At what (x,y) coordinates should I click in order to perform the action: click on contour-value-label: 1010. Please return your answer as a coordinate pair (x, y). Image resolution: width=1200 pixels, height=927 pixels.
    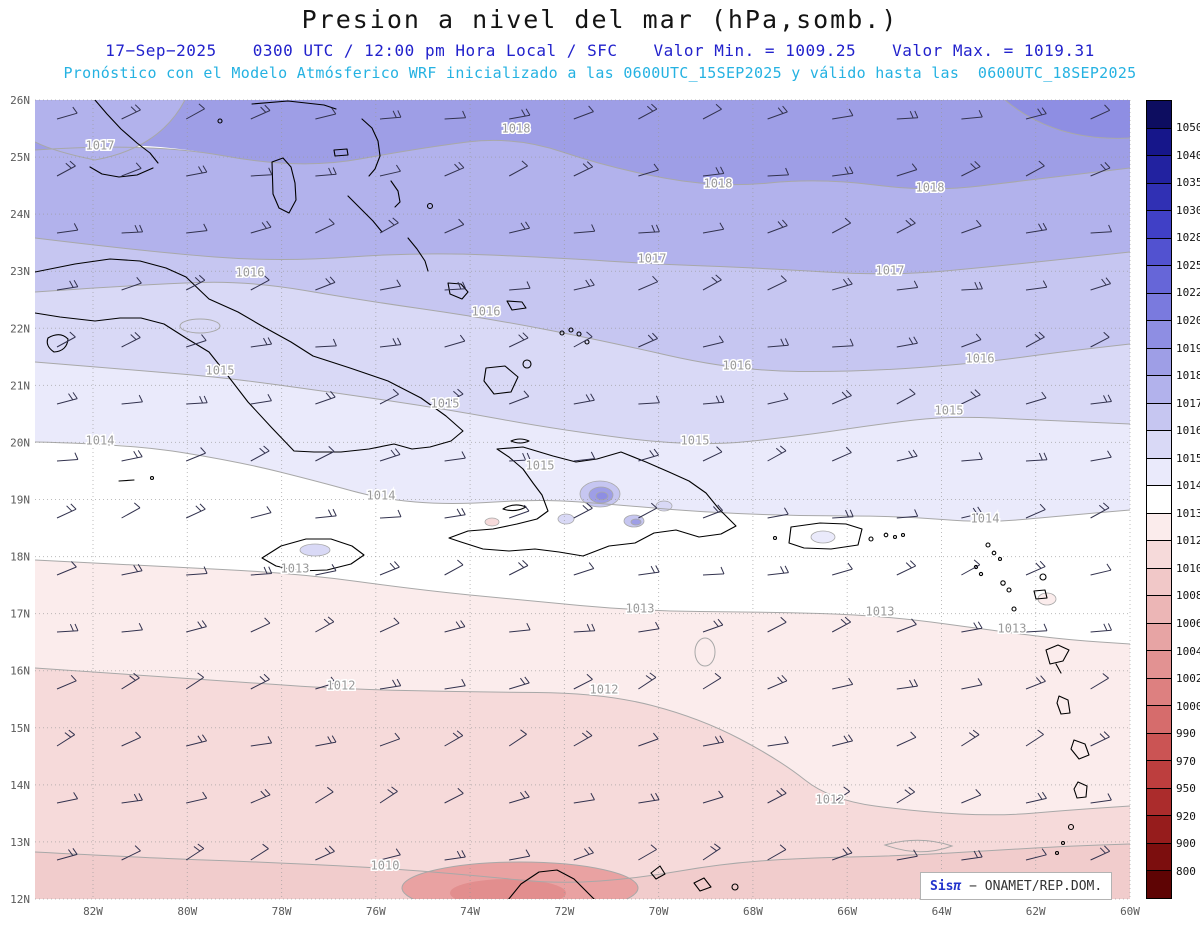
    Looking at the image, I should click on (385, 866).